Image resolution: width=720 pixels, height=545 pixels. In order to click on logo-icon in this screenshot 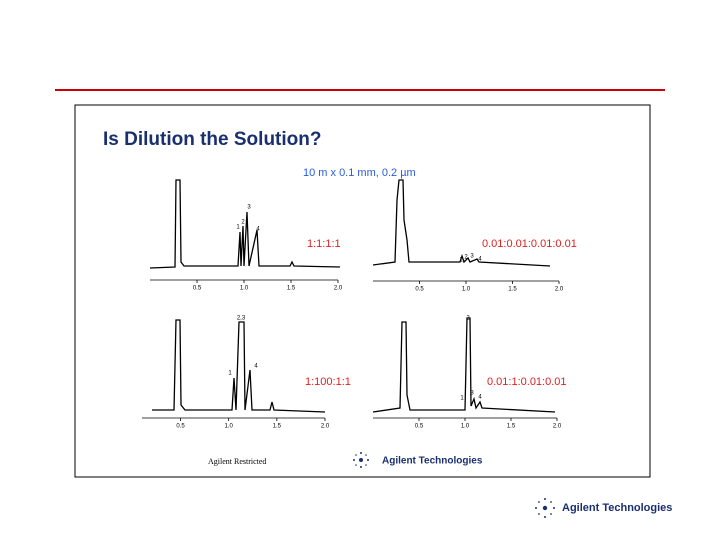, I will do `click(545, 508)`.